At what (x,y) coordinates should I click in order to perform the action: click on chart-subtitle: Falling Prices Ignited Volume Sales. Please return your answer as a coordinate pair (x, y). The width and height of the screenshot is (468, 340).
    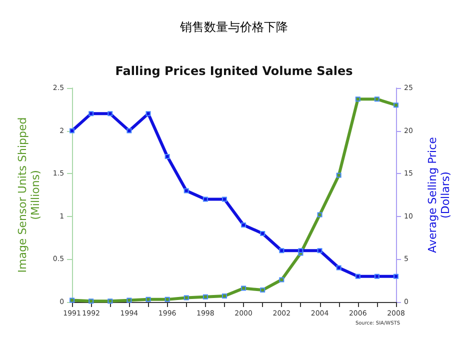
    Looking at the image, I should click on (234, 71).